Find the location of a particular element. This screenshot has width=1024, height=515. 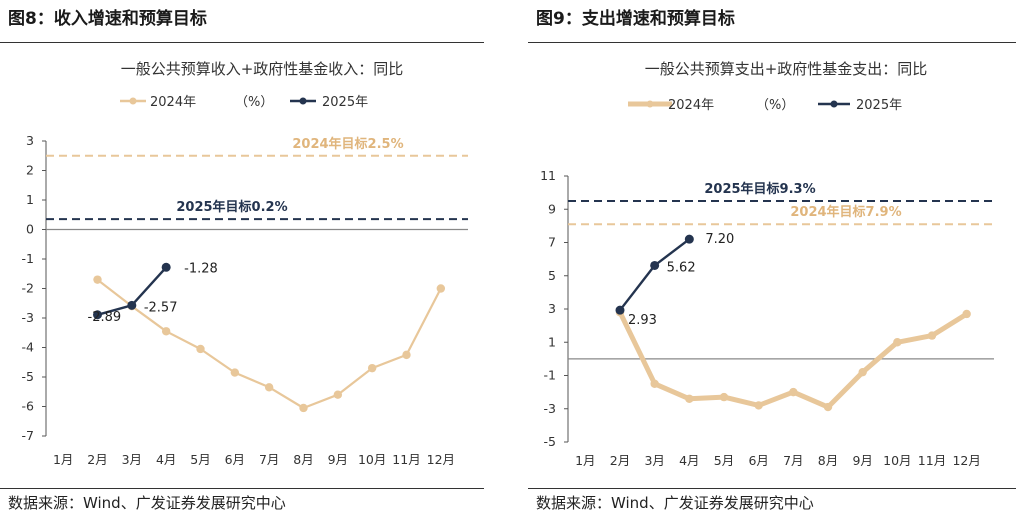

chart-title: 一般公共预算支出+政府性基金支出：同比 is located at coordinates (786, 69).